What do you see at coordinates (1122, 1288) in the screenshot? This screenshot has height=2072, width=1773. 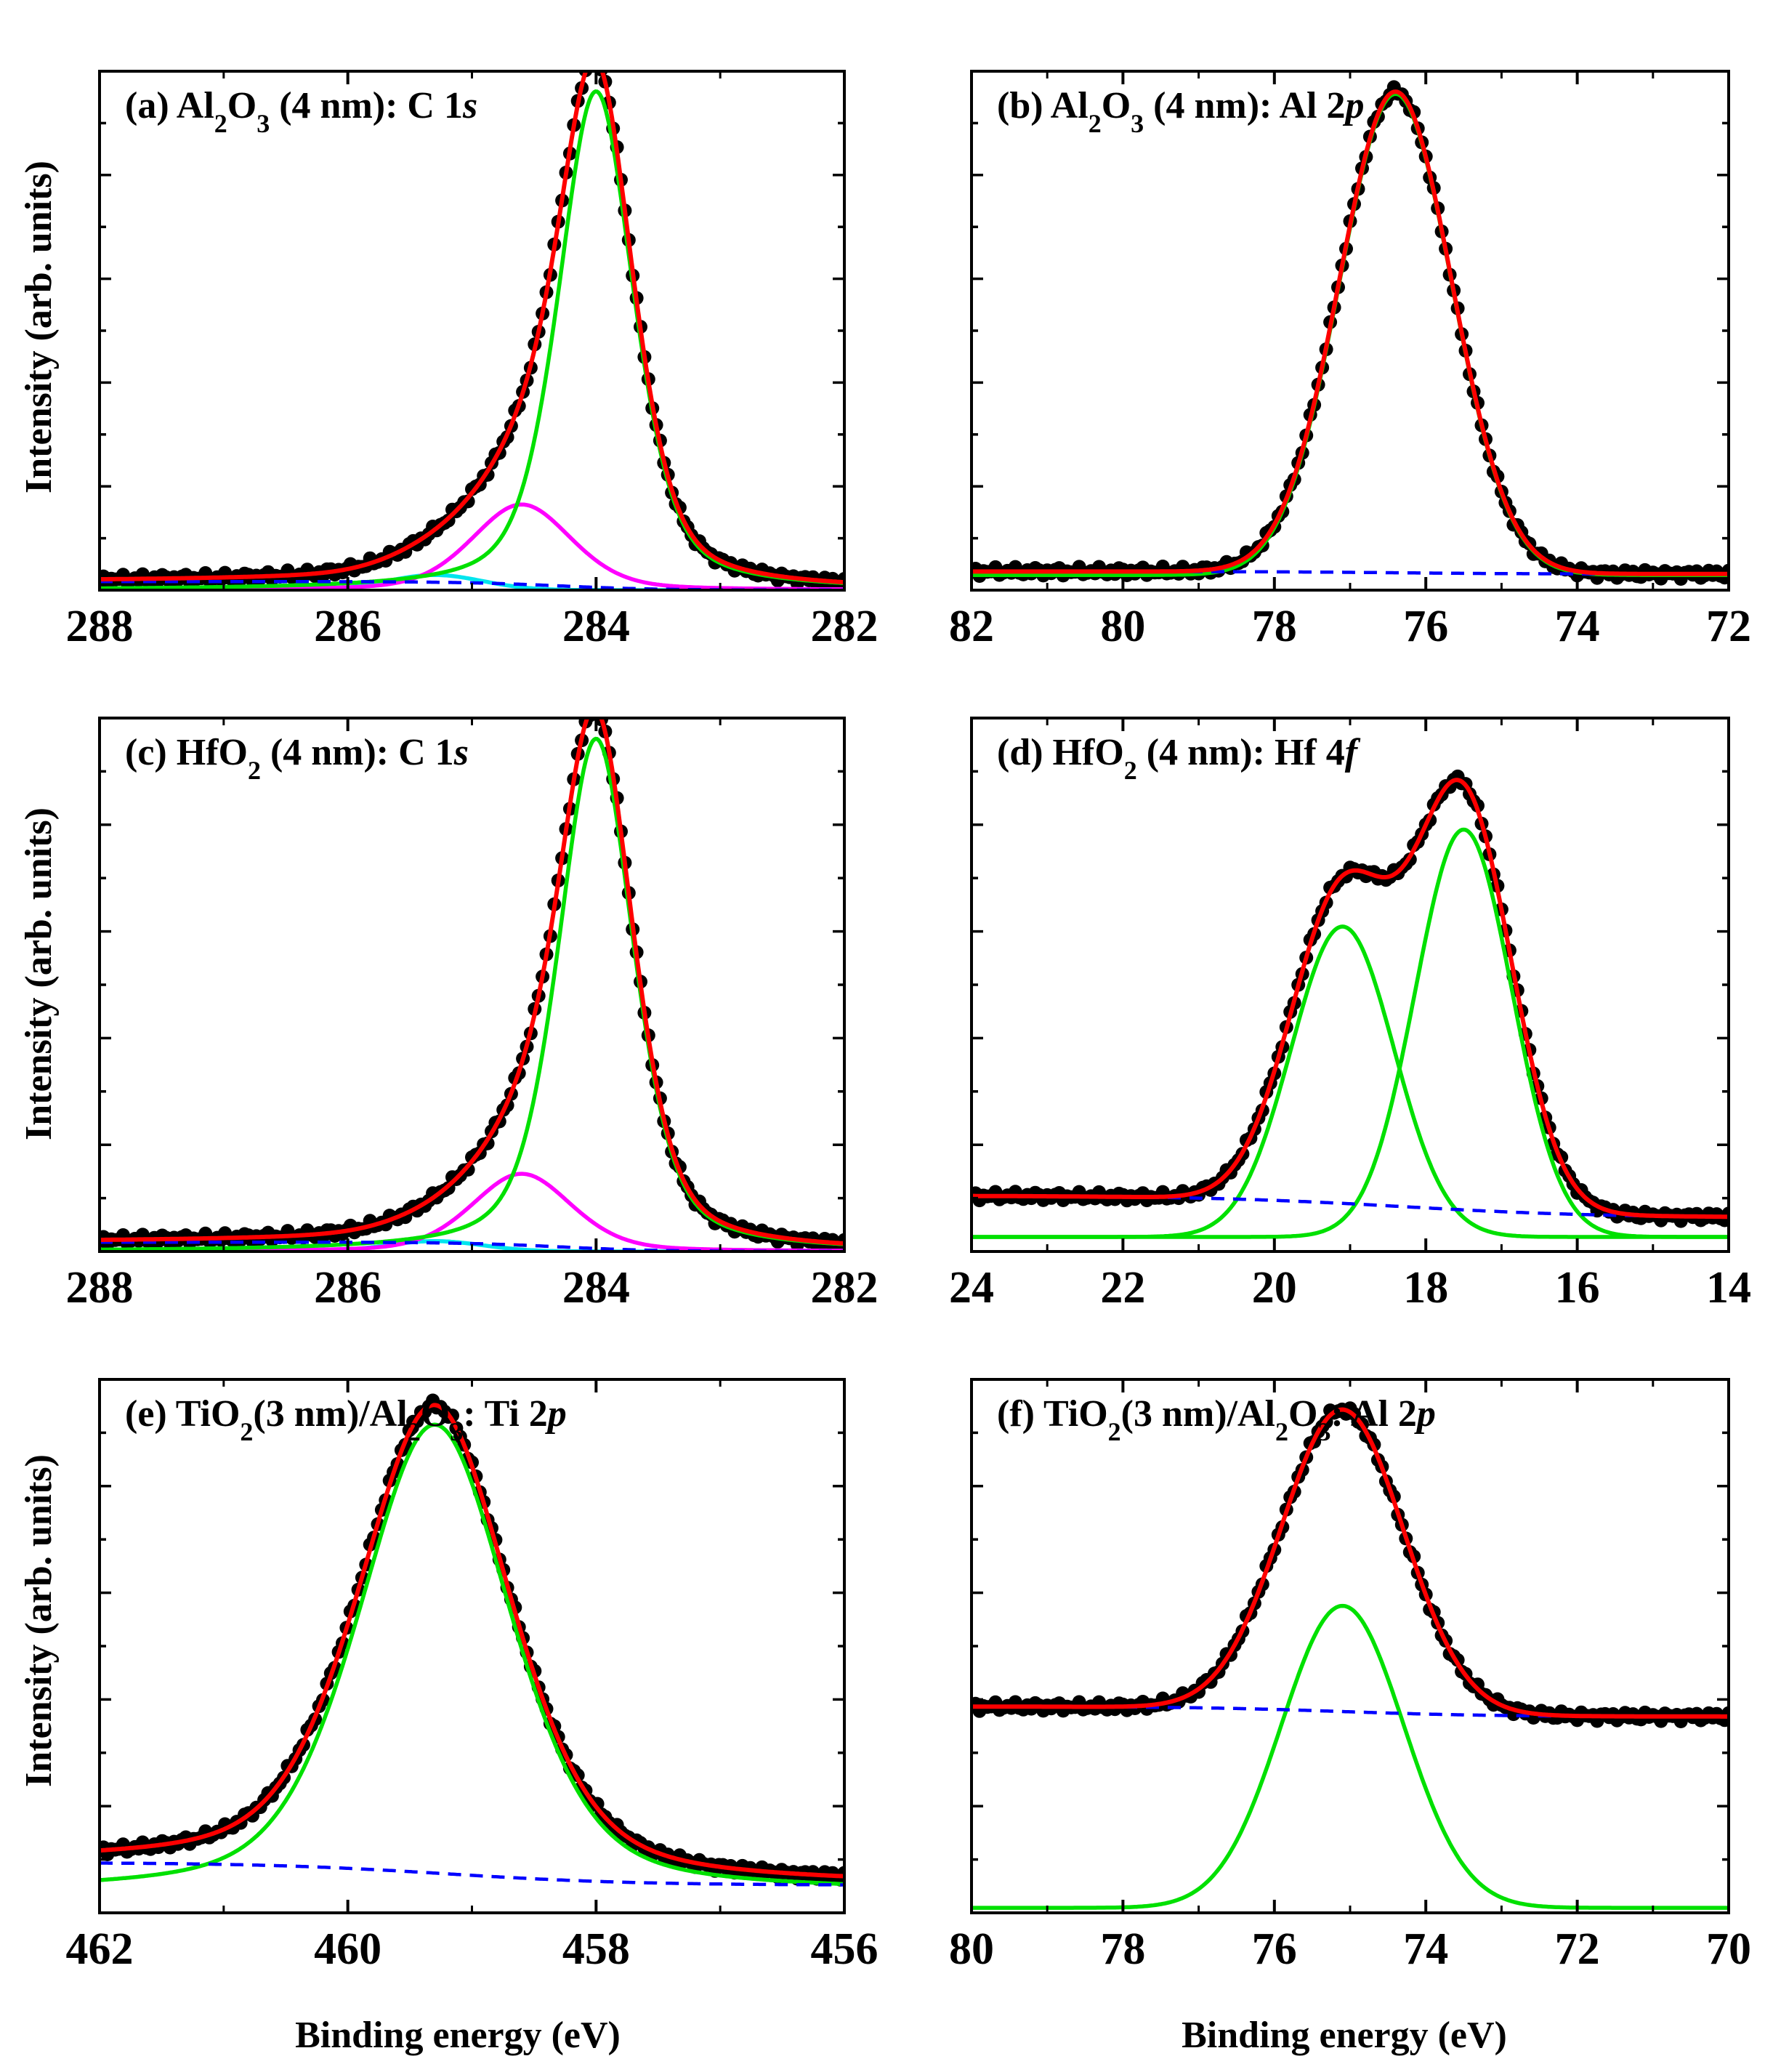 I see `x-tick-label: 22` at bounding box center [1122, 1288].